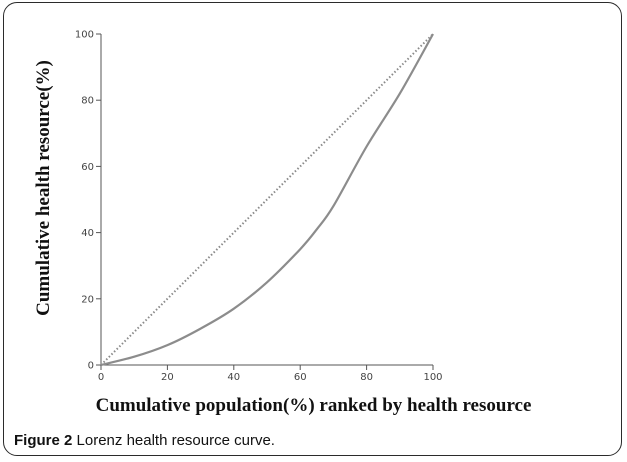  Describe the element at coordinates (87, 101) in the screenshot. I see `y-tick-label: 80` at that location.